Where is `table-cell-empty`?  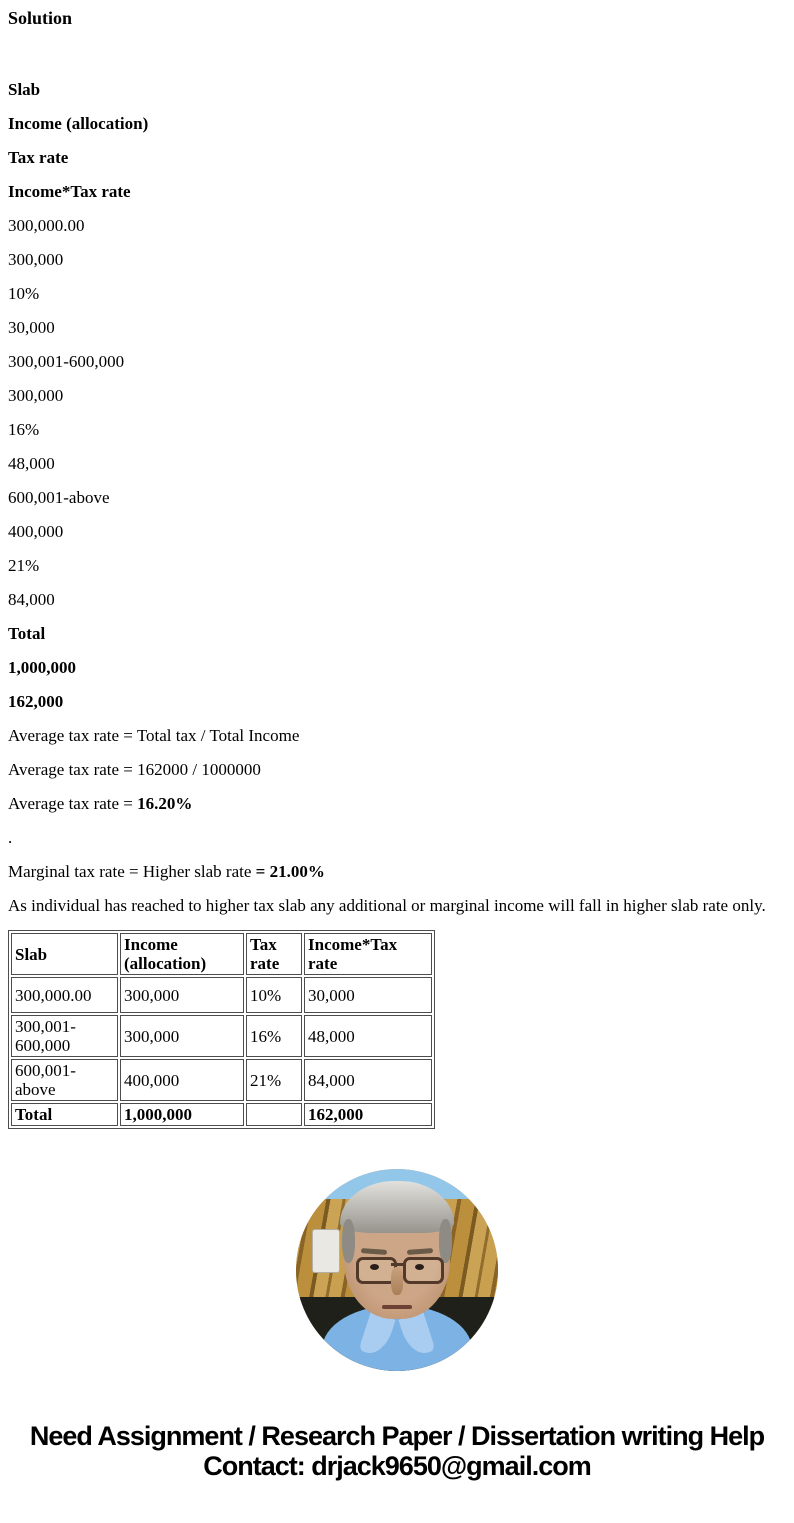
table-cell-empty is located at coordinates (274, 1114).